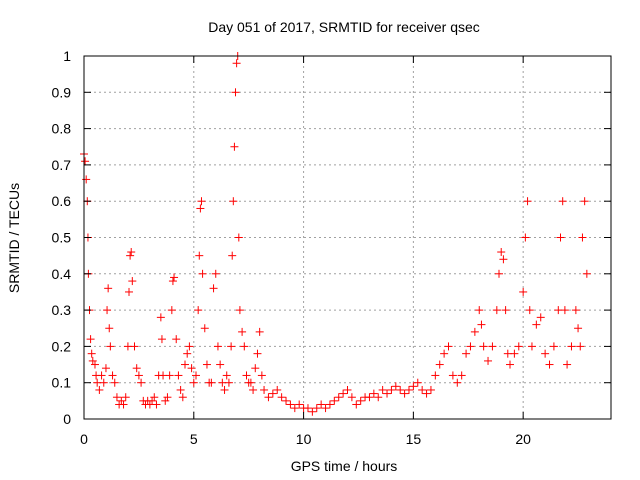 The height and width of the screenshot is (480, 640). I want to click on y-tick-label: 1, so click(67, 56).